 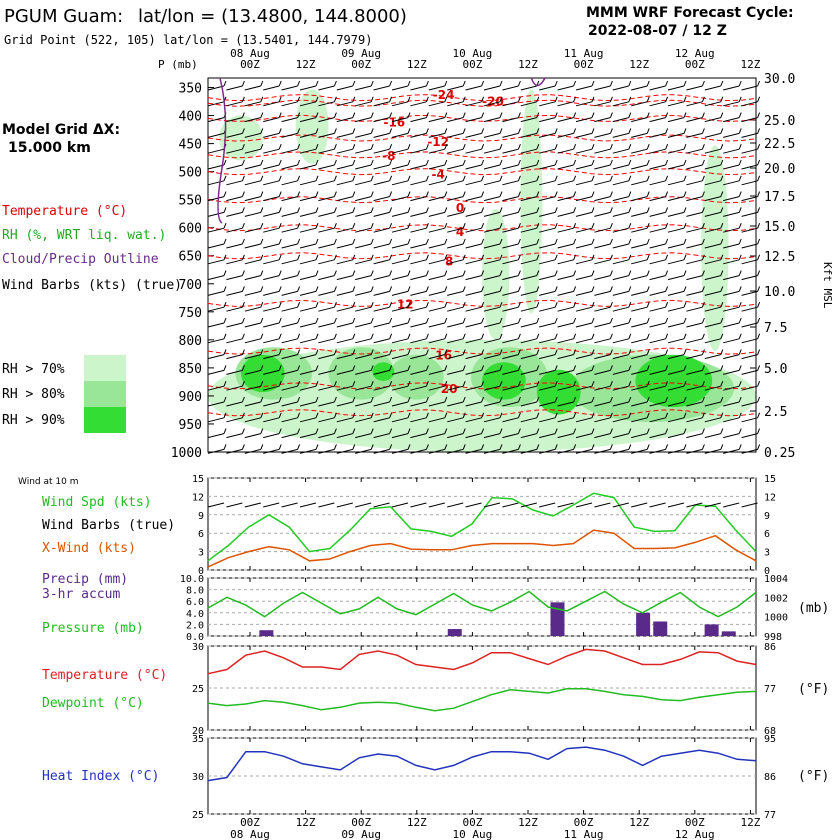 What do you see at coordinates (198, 689) in the screenshot?
I see `y-tick-label: 25` at bounding box center [198, 689].